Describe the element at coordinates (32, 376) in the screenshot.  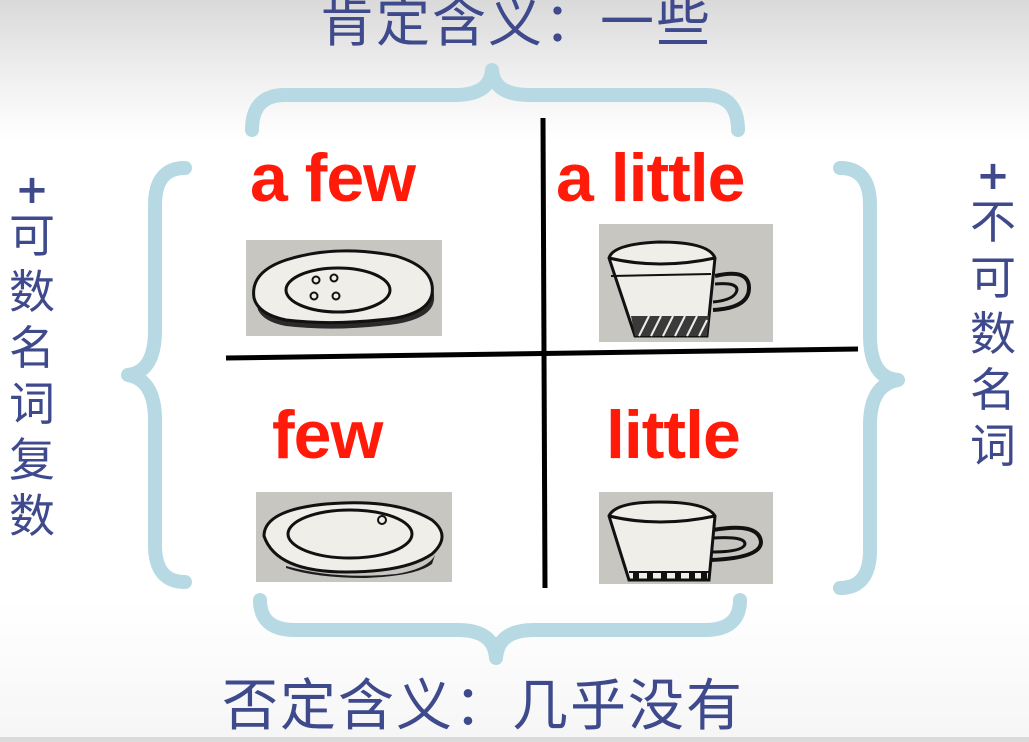
I see `countable-plural-label: 可数名词复数` at that location.